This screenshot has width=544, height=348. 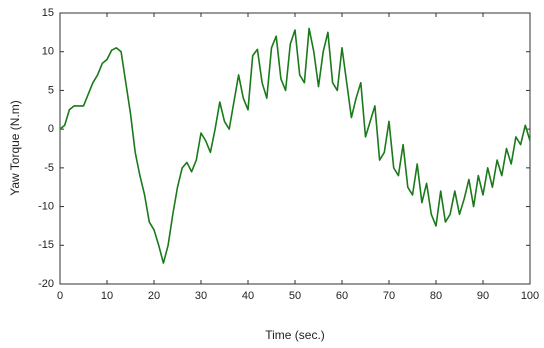 I want to click on x-tick-label: 20, so click(x=154, y=296).